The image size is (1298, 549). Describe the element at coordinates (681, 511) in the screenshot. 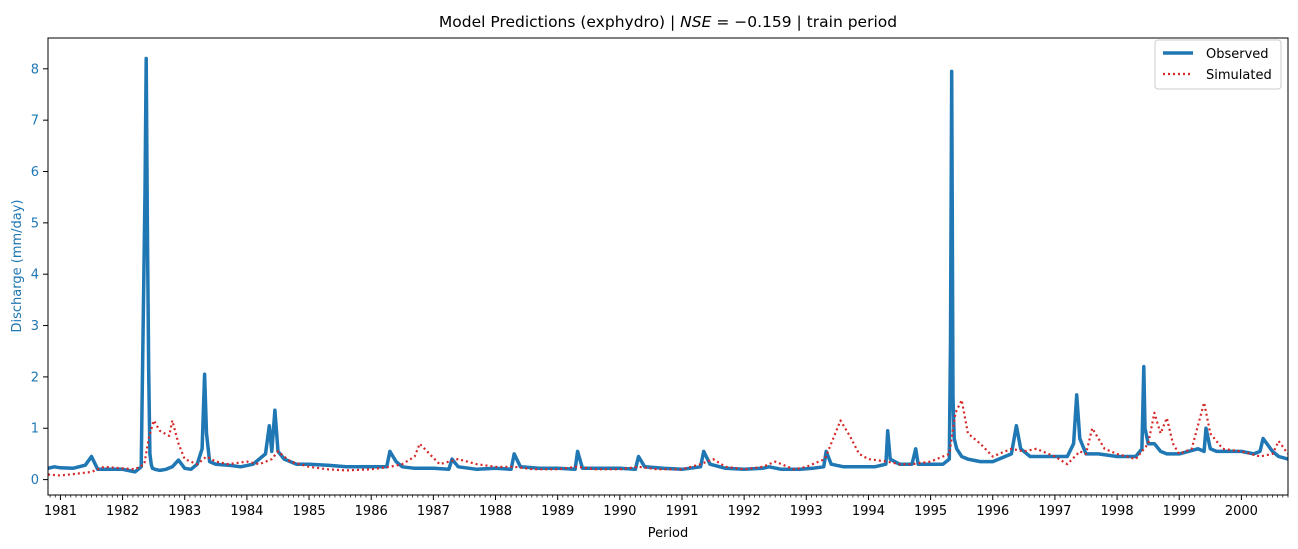

I see `x-tick-label: 1991` at that location.